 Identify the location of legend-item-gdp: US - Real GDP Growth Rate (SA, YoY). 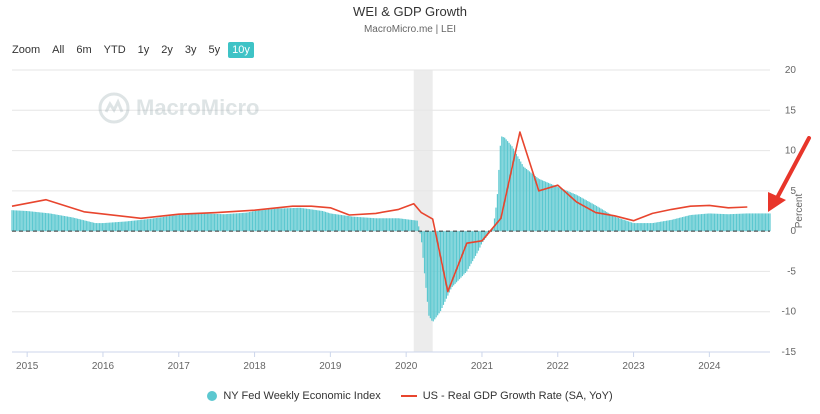
(506, 396).